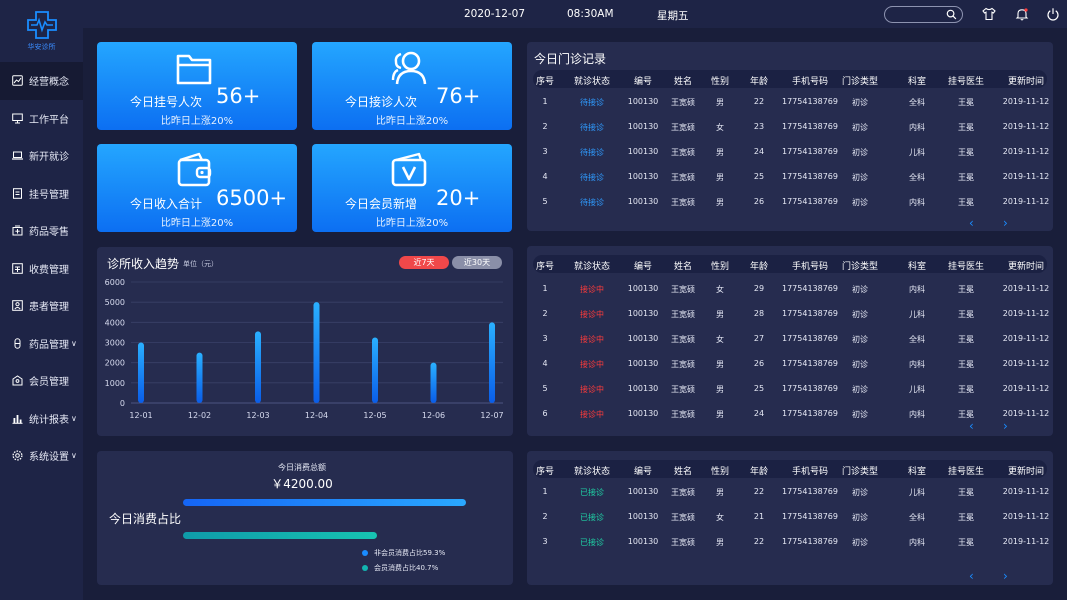  I want to click on sidebar-item: 收费管理, so click(41, 269).